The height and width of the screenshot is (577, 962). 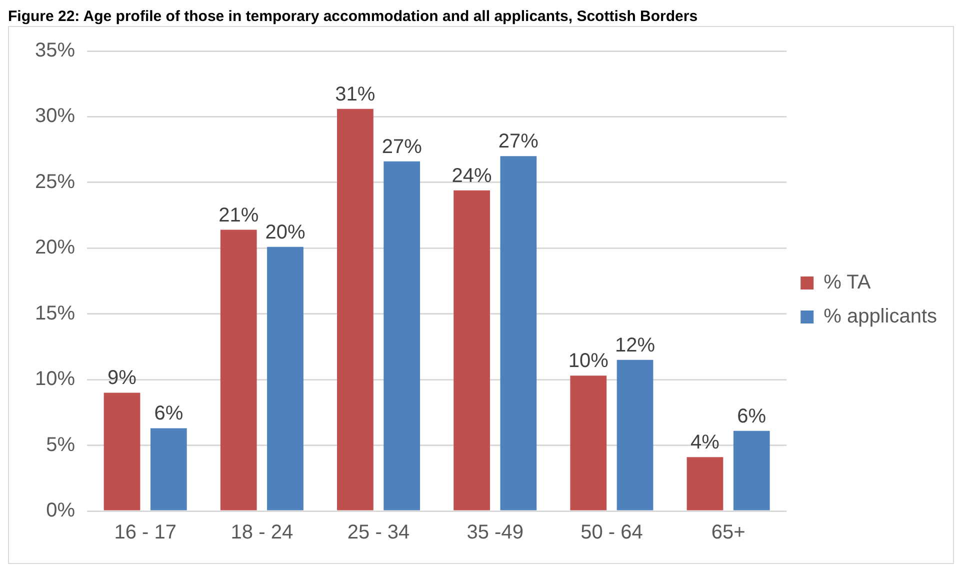 I want to click on x-tick-label: 50 - 64, so click(x=611, y=533).